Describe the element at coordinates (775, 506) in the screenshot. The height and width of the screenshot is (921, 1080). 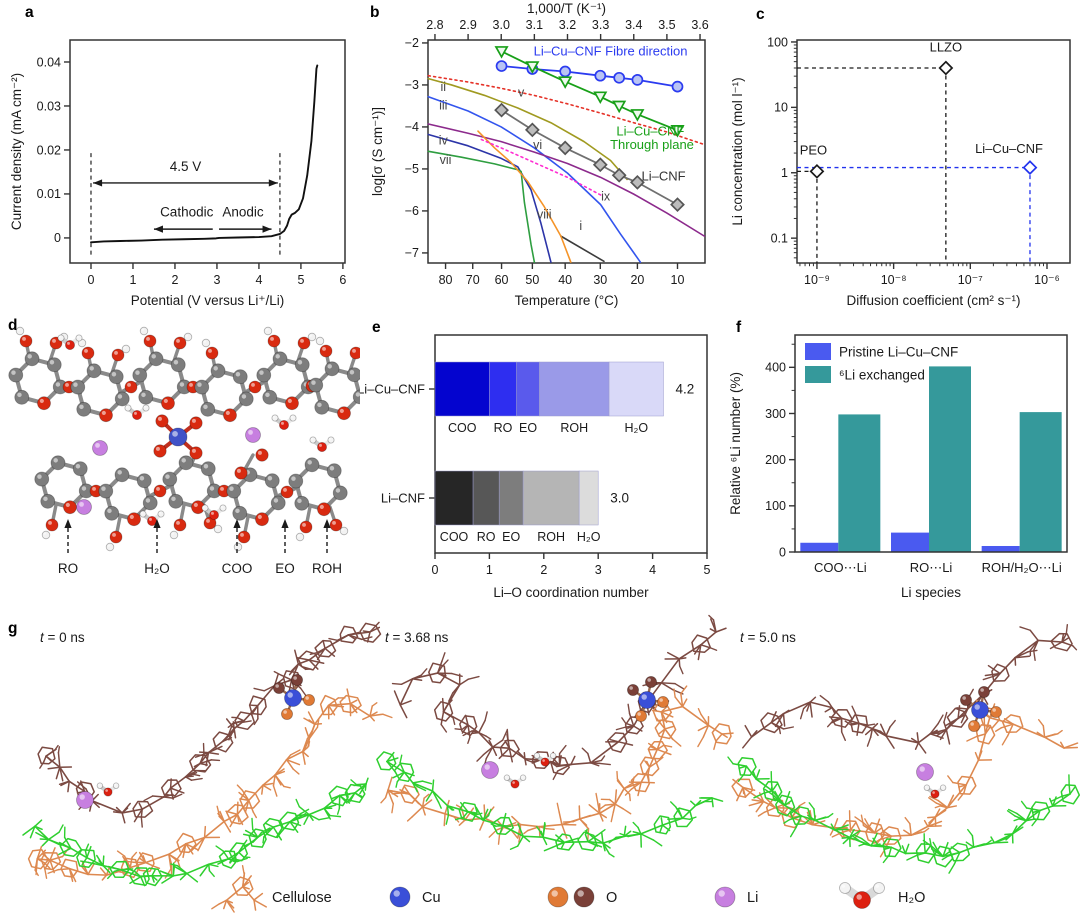
I see `y-tick-label: 100` at that location.